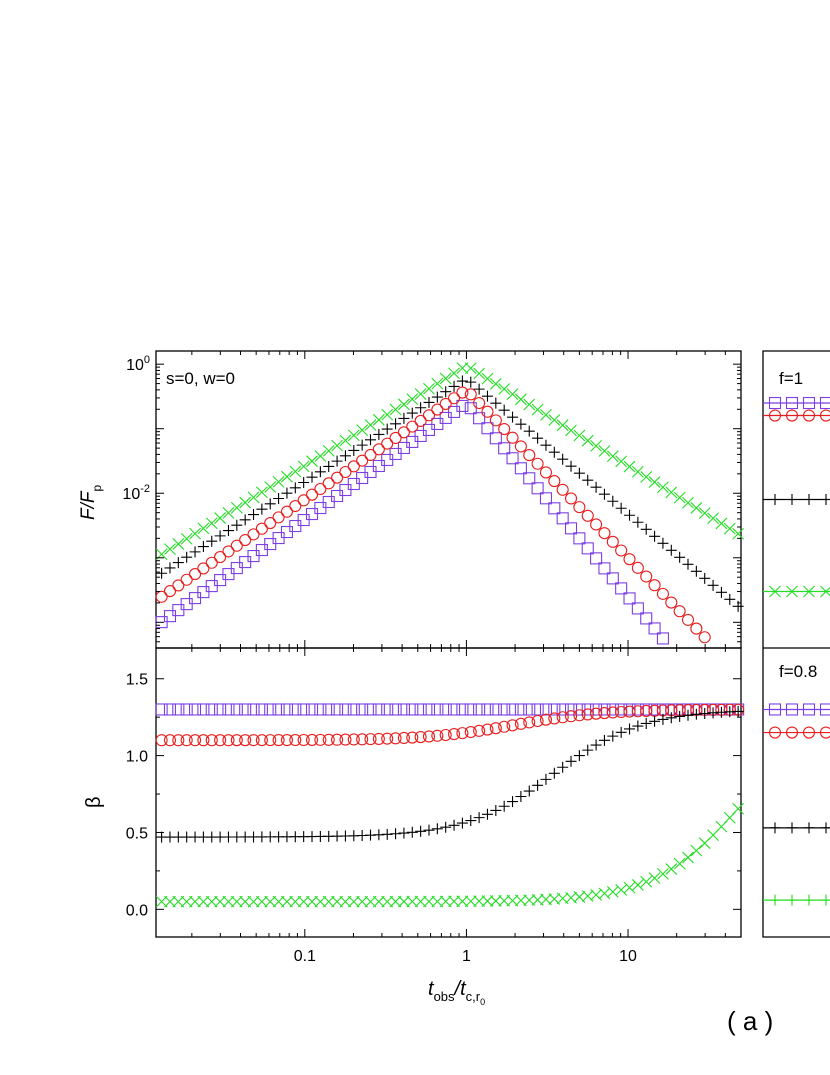 The width and height of the screenshot is (830, 1075). What do you see at coordinates (431, 989) in the screenshot?
I see `xlabel-main: t` at bounding box center [431, 989].